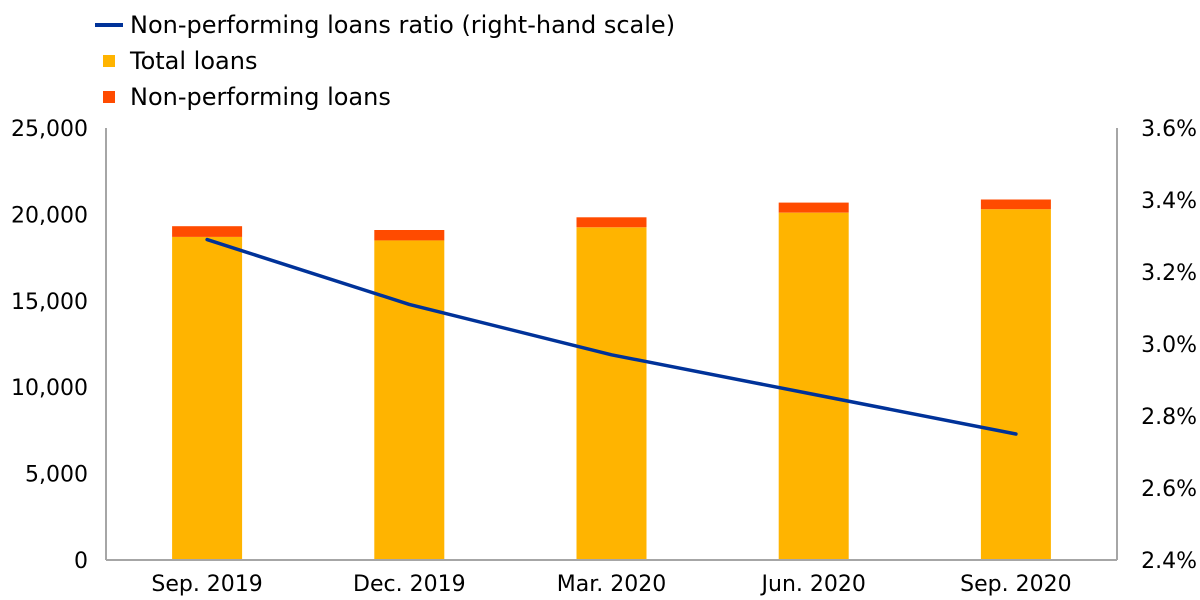  I want to click on legend-label: Non-performing loans, so click(260, 97).